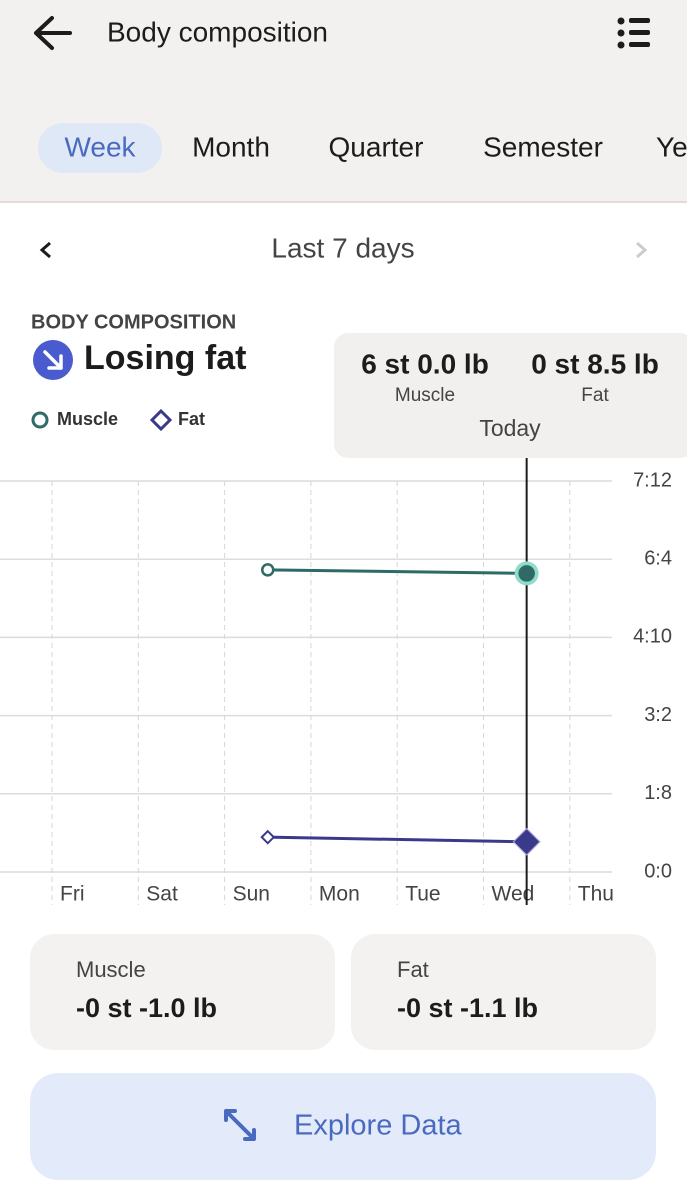  Describe the element at coordinates (543, 146) in the screenshot. I see `tab: Semester` at that location.